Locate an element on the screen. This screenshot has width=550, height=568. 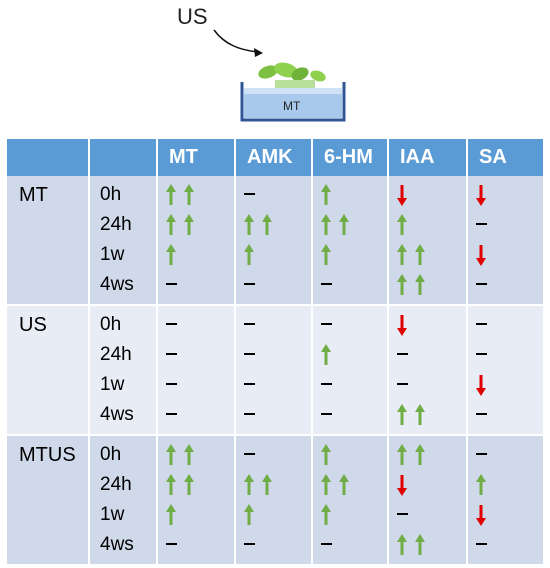
header-cell: AMK is located at coordinates (273, 157).